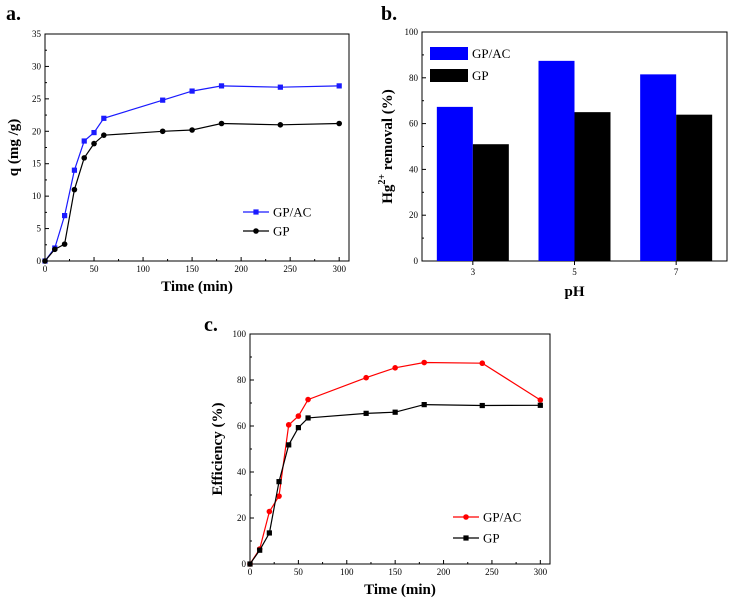 The width and height of the screenshot is (737, 605). What do you see at coordinates (37, 196) in the screenshot?
I see `panel-a-ytick-label: 10` at bounding box center [37, 196].